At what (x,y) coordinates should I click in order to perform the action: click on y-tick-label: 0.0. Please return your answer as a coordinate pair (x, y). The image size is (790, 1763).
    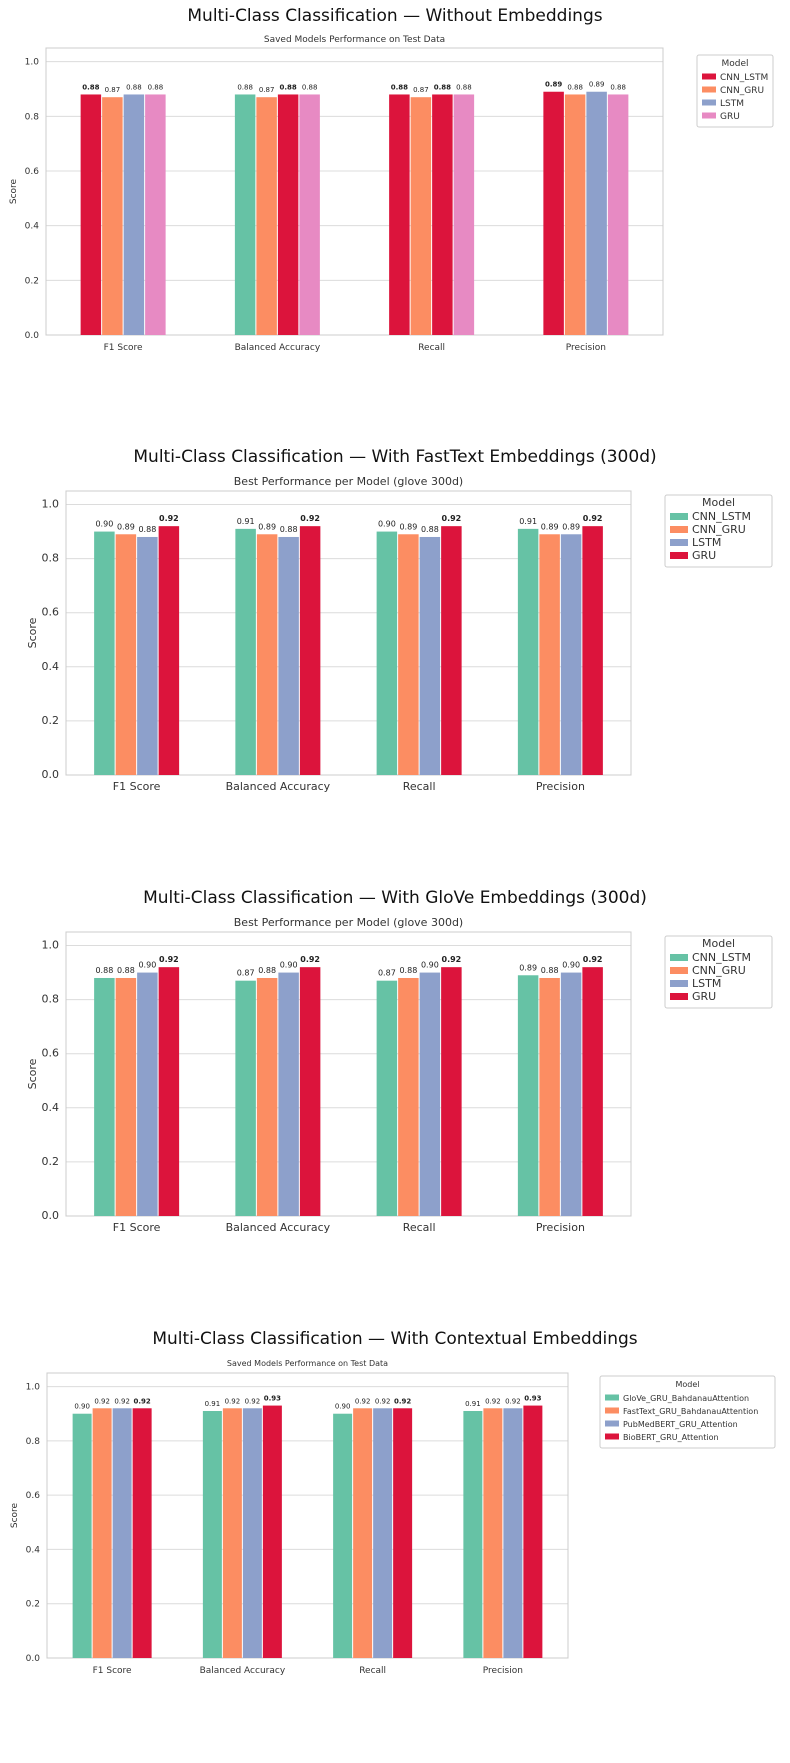
    Looking at the image, I should click on (32, 336).